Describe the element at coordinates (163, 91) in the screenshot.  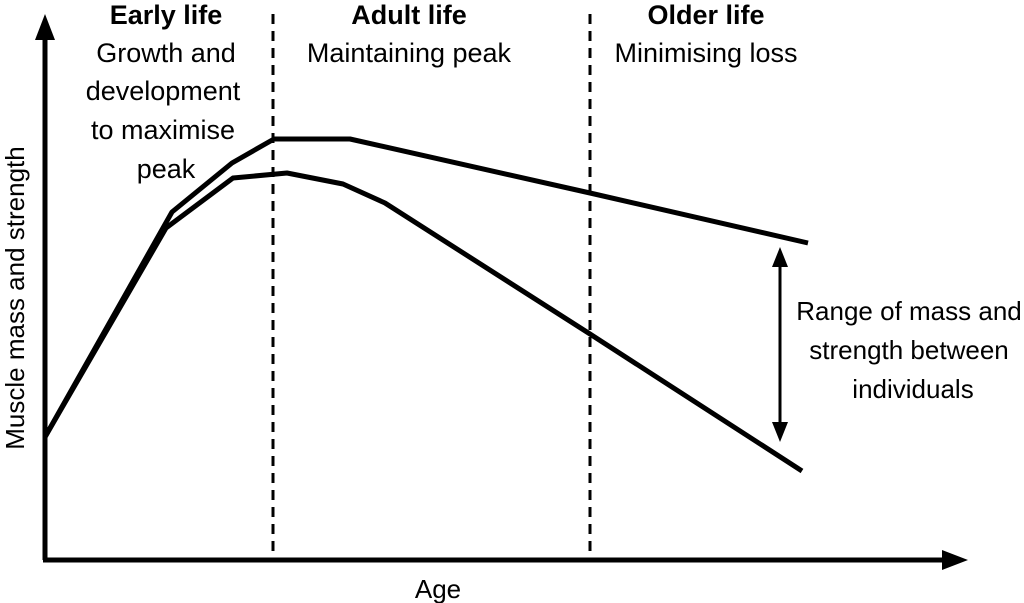
I see `phase-desc-early-line-2: development` at that location.